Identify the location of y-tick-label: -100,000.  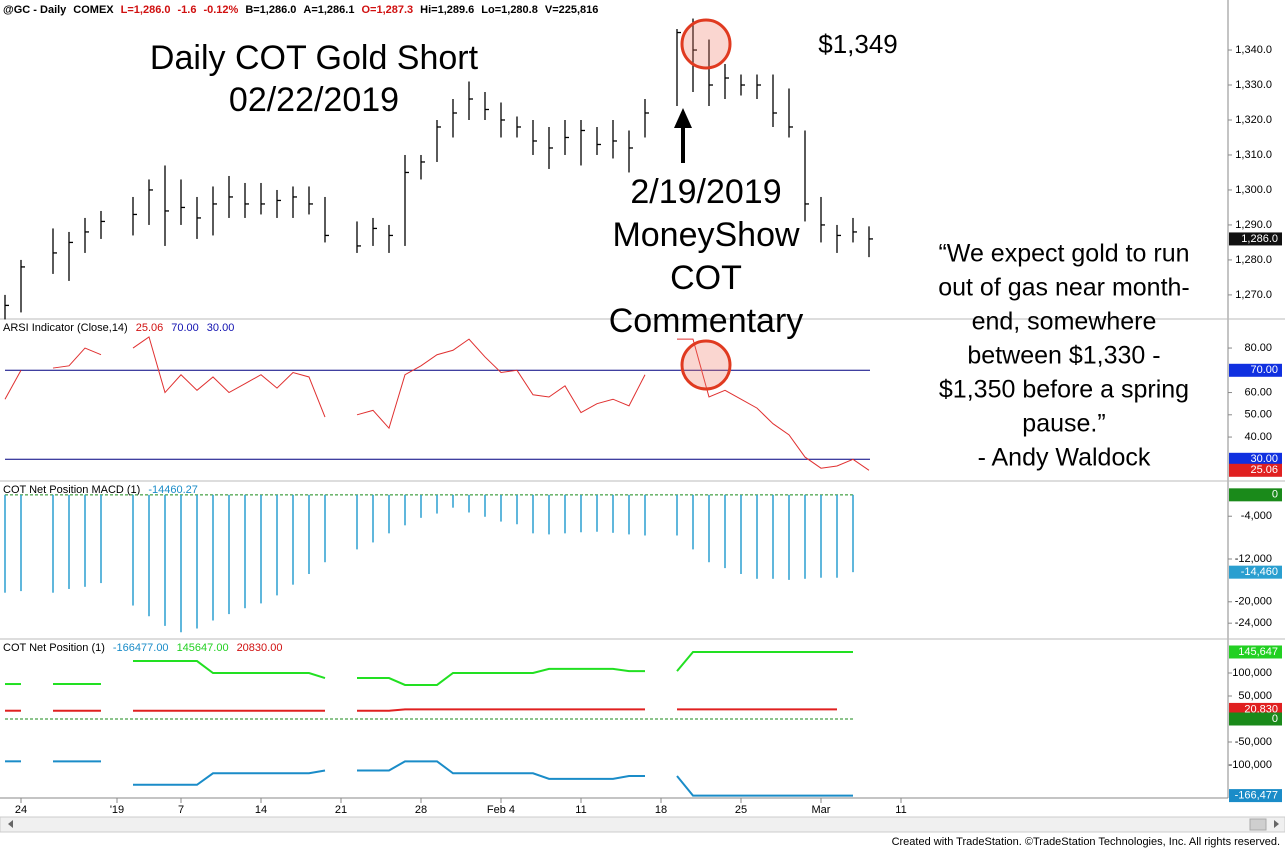
(1250, 765).